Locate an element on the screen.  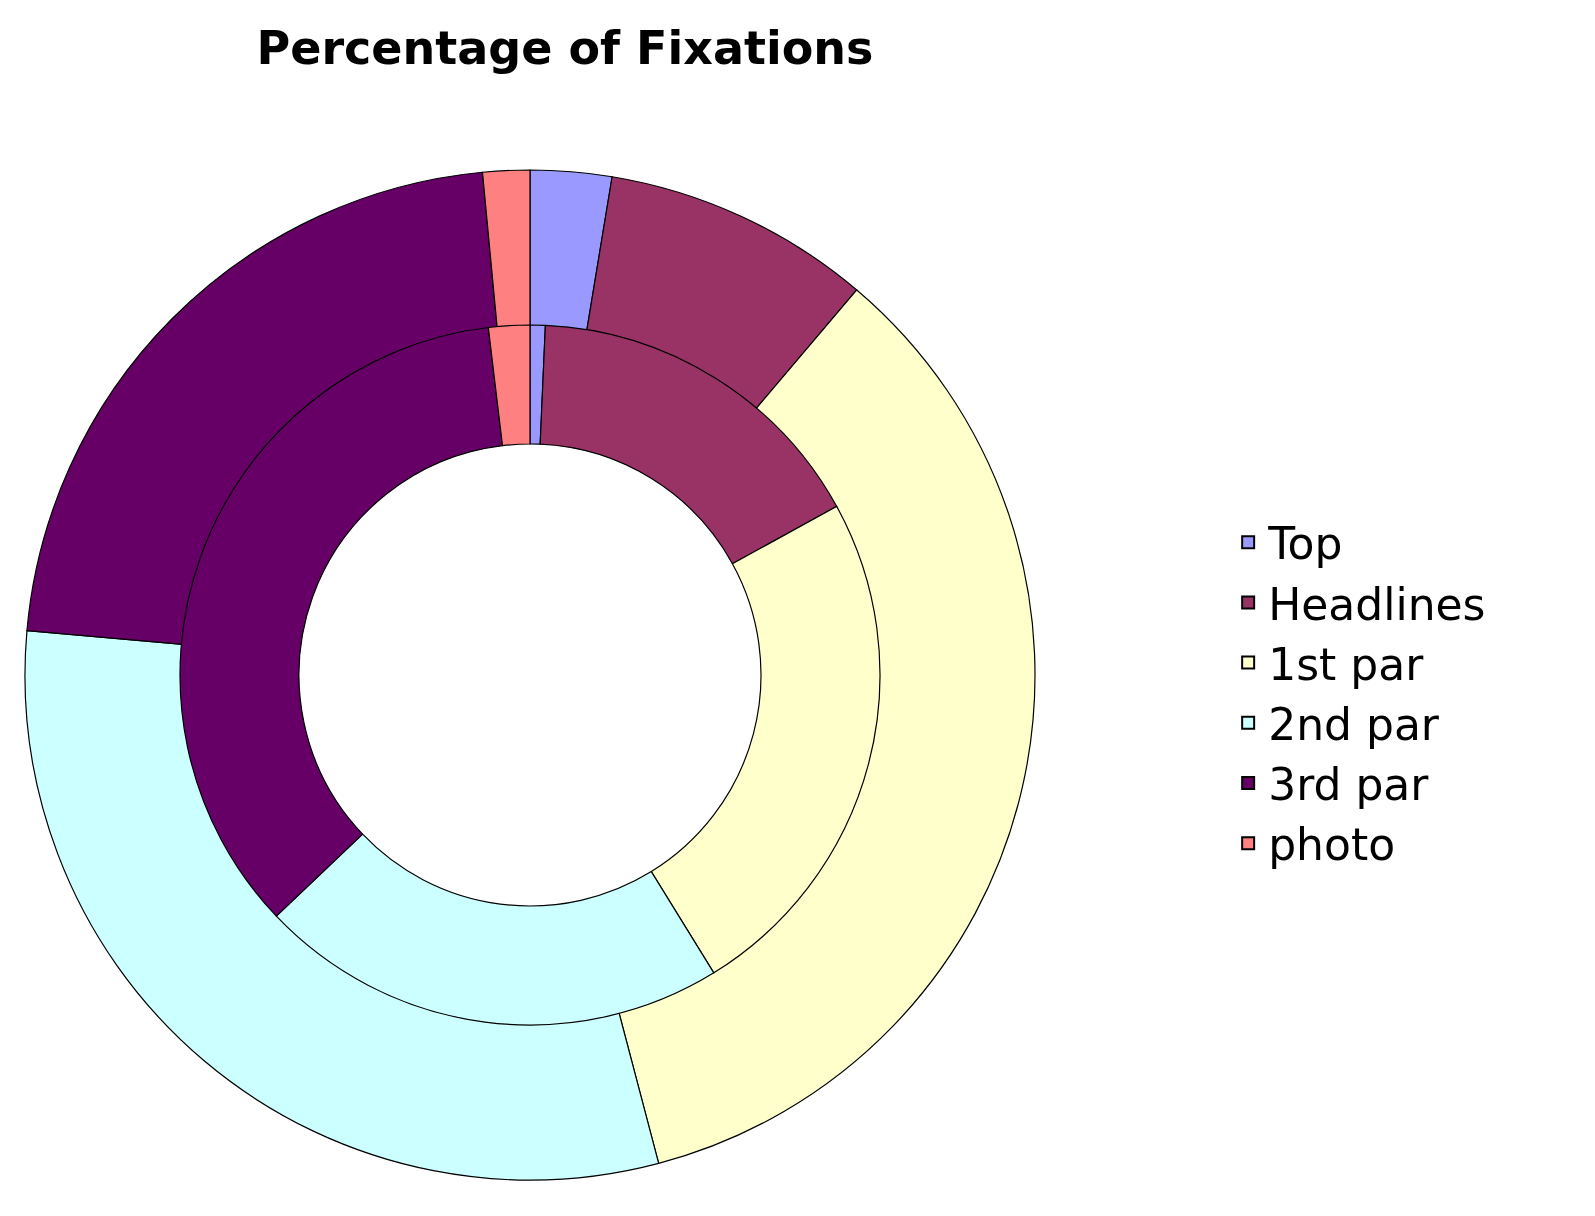
legend-label: Top is located at coordinates (1305, 544).